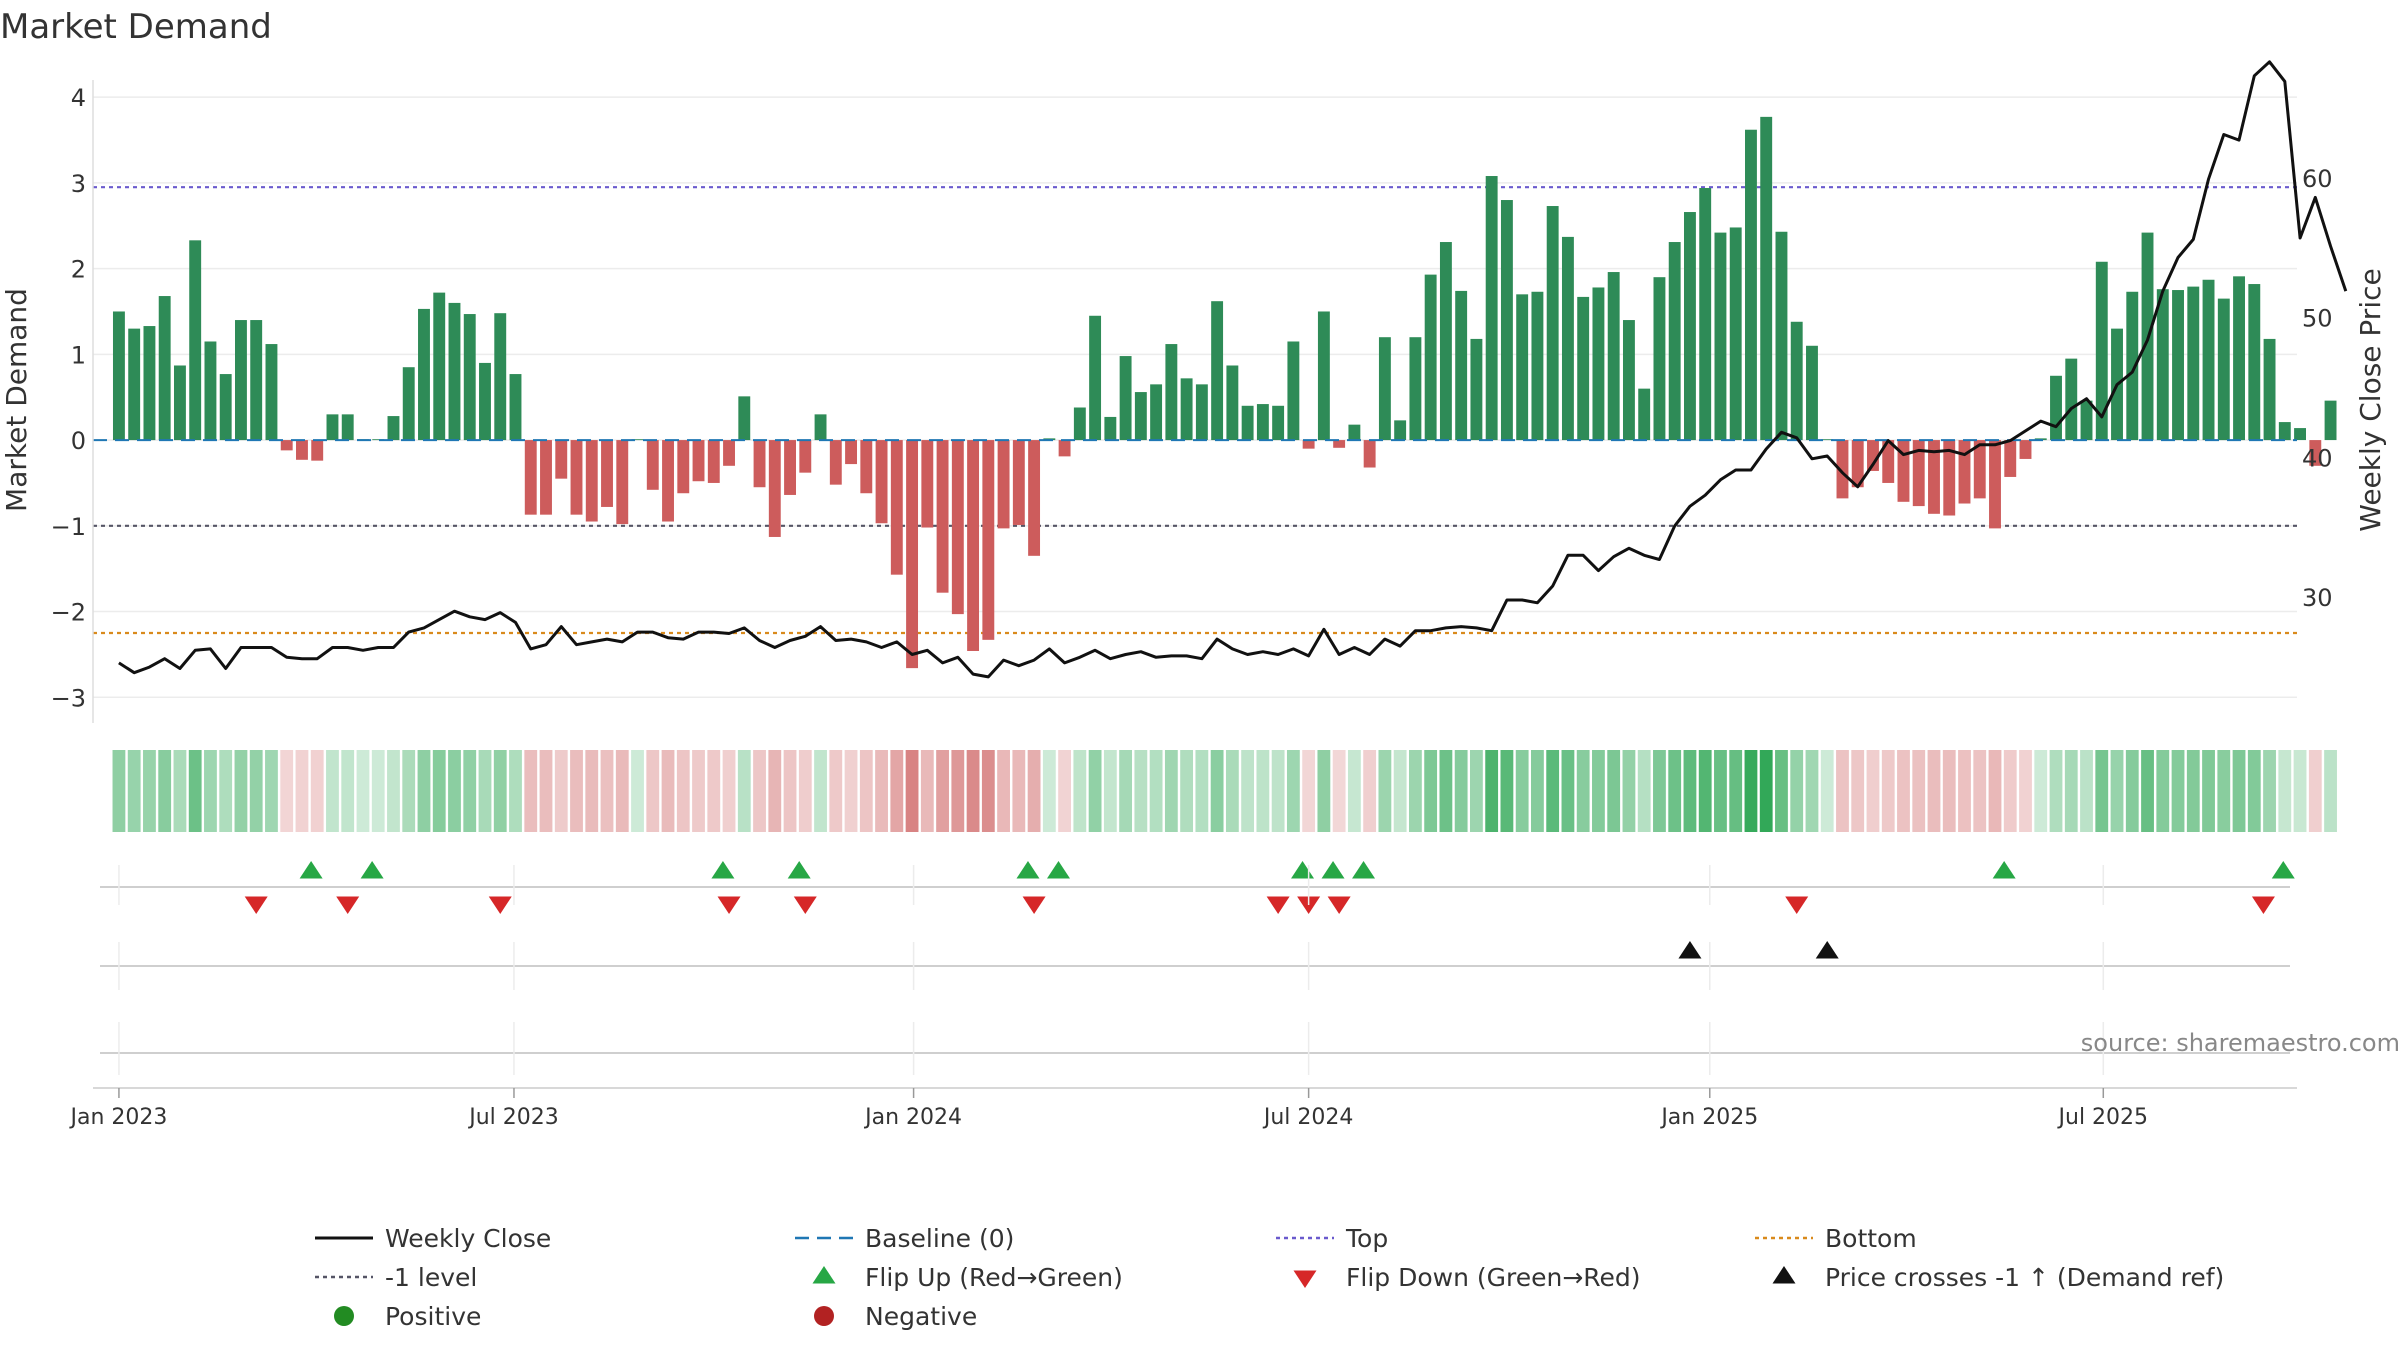  Describe the element at coordinates (824, 1316) in the screenshot. I see `negative-swatch` at that location.